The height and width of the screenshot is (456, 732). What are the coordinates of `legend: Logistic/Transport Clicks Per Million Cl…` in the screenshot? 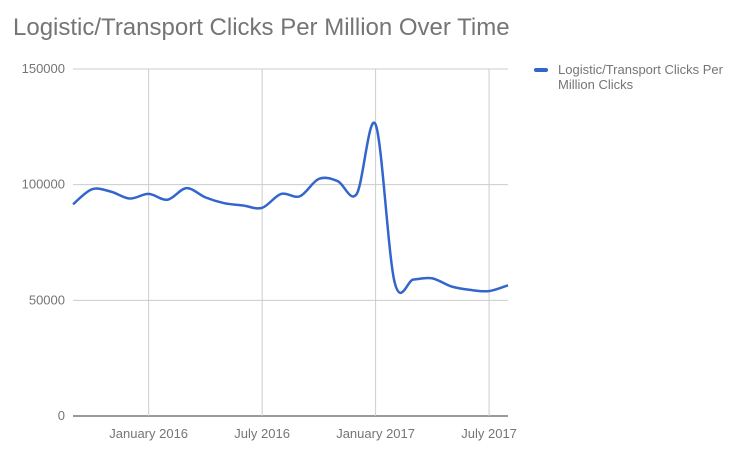 It's located at (633, 77).